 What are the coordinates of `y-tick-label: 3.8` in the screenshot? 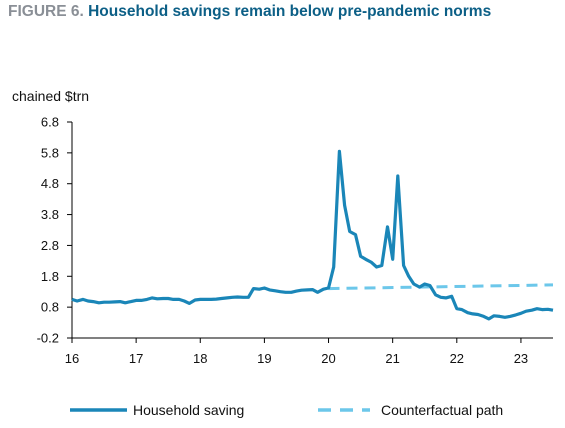 It's located at (50, 214).